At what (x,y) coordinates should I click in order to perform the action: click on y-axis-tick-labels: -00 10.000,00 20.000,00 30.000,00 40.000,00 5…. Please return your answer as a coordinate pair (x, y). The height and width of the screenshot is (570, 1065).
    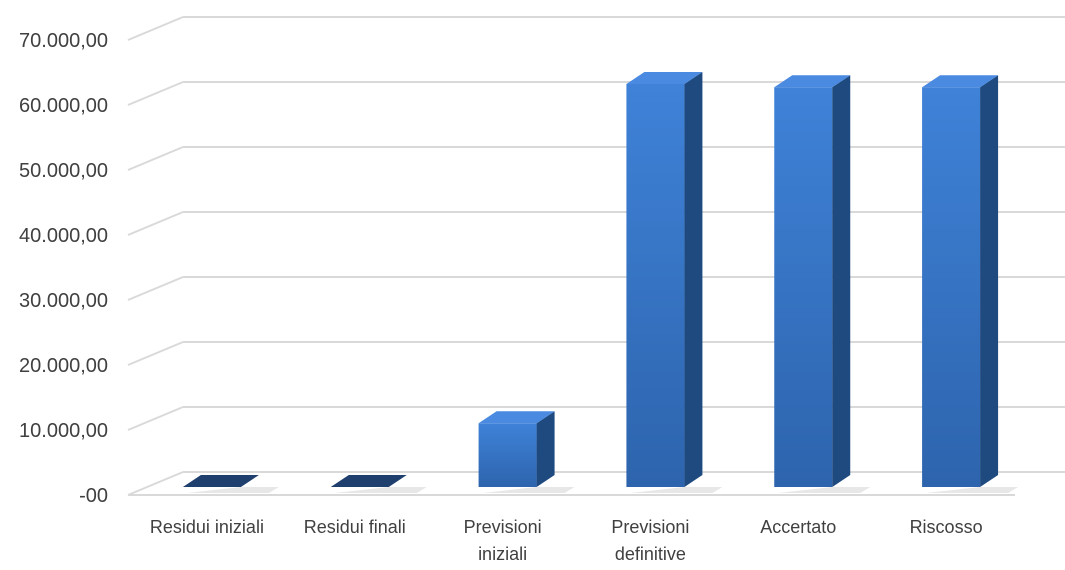
    Looking at the image, I should click on (63, 268).